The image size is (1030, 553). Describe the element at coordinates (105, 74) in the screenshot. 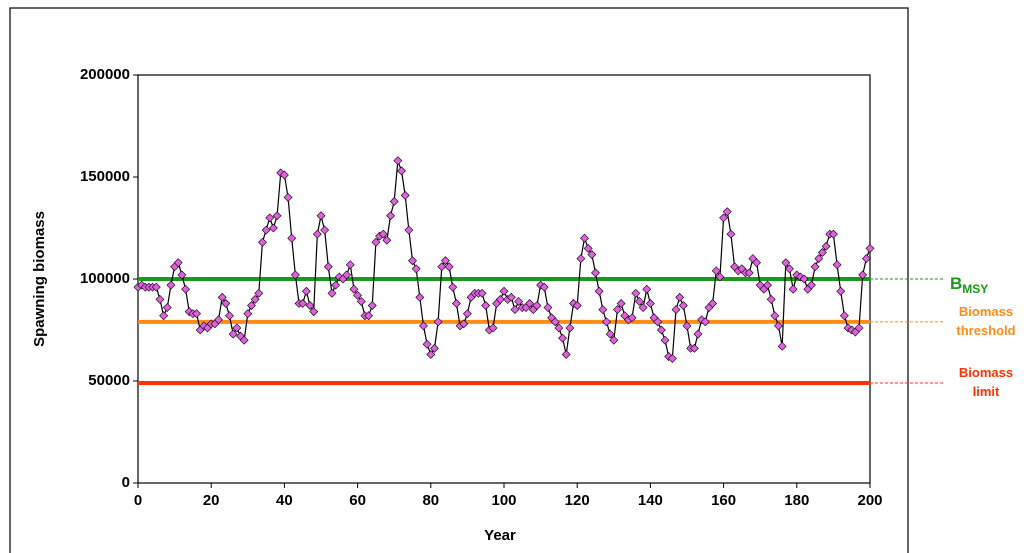

I see `y-tick-label: 200000` at that location.